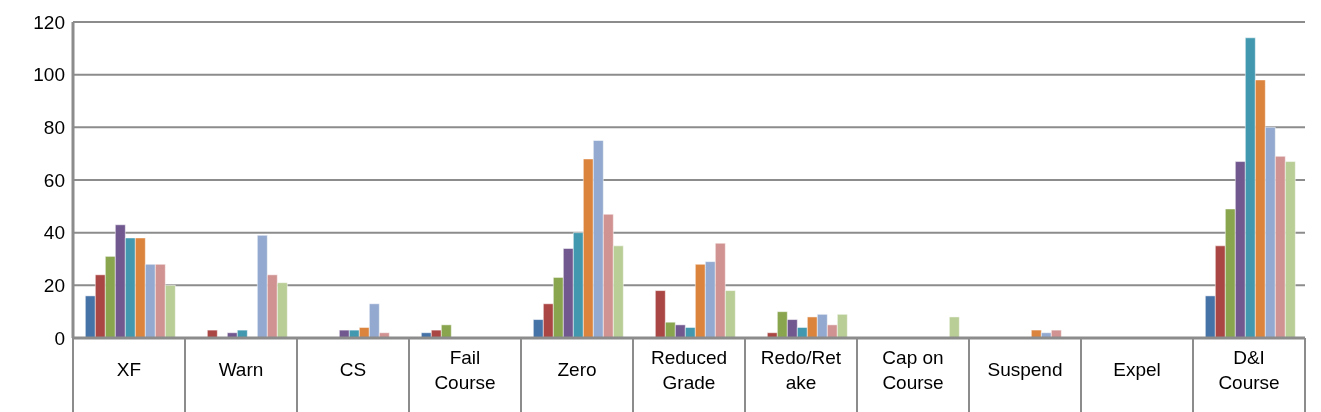 Image resolution: width=1321 pixels, height=412 pixels. I want to click on y-tick-label: 20, so click(54, 286).